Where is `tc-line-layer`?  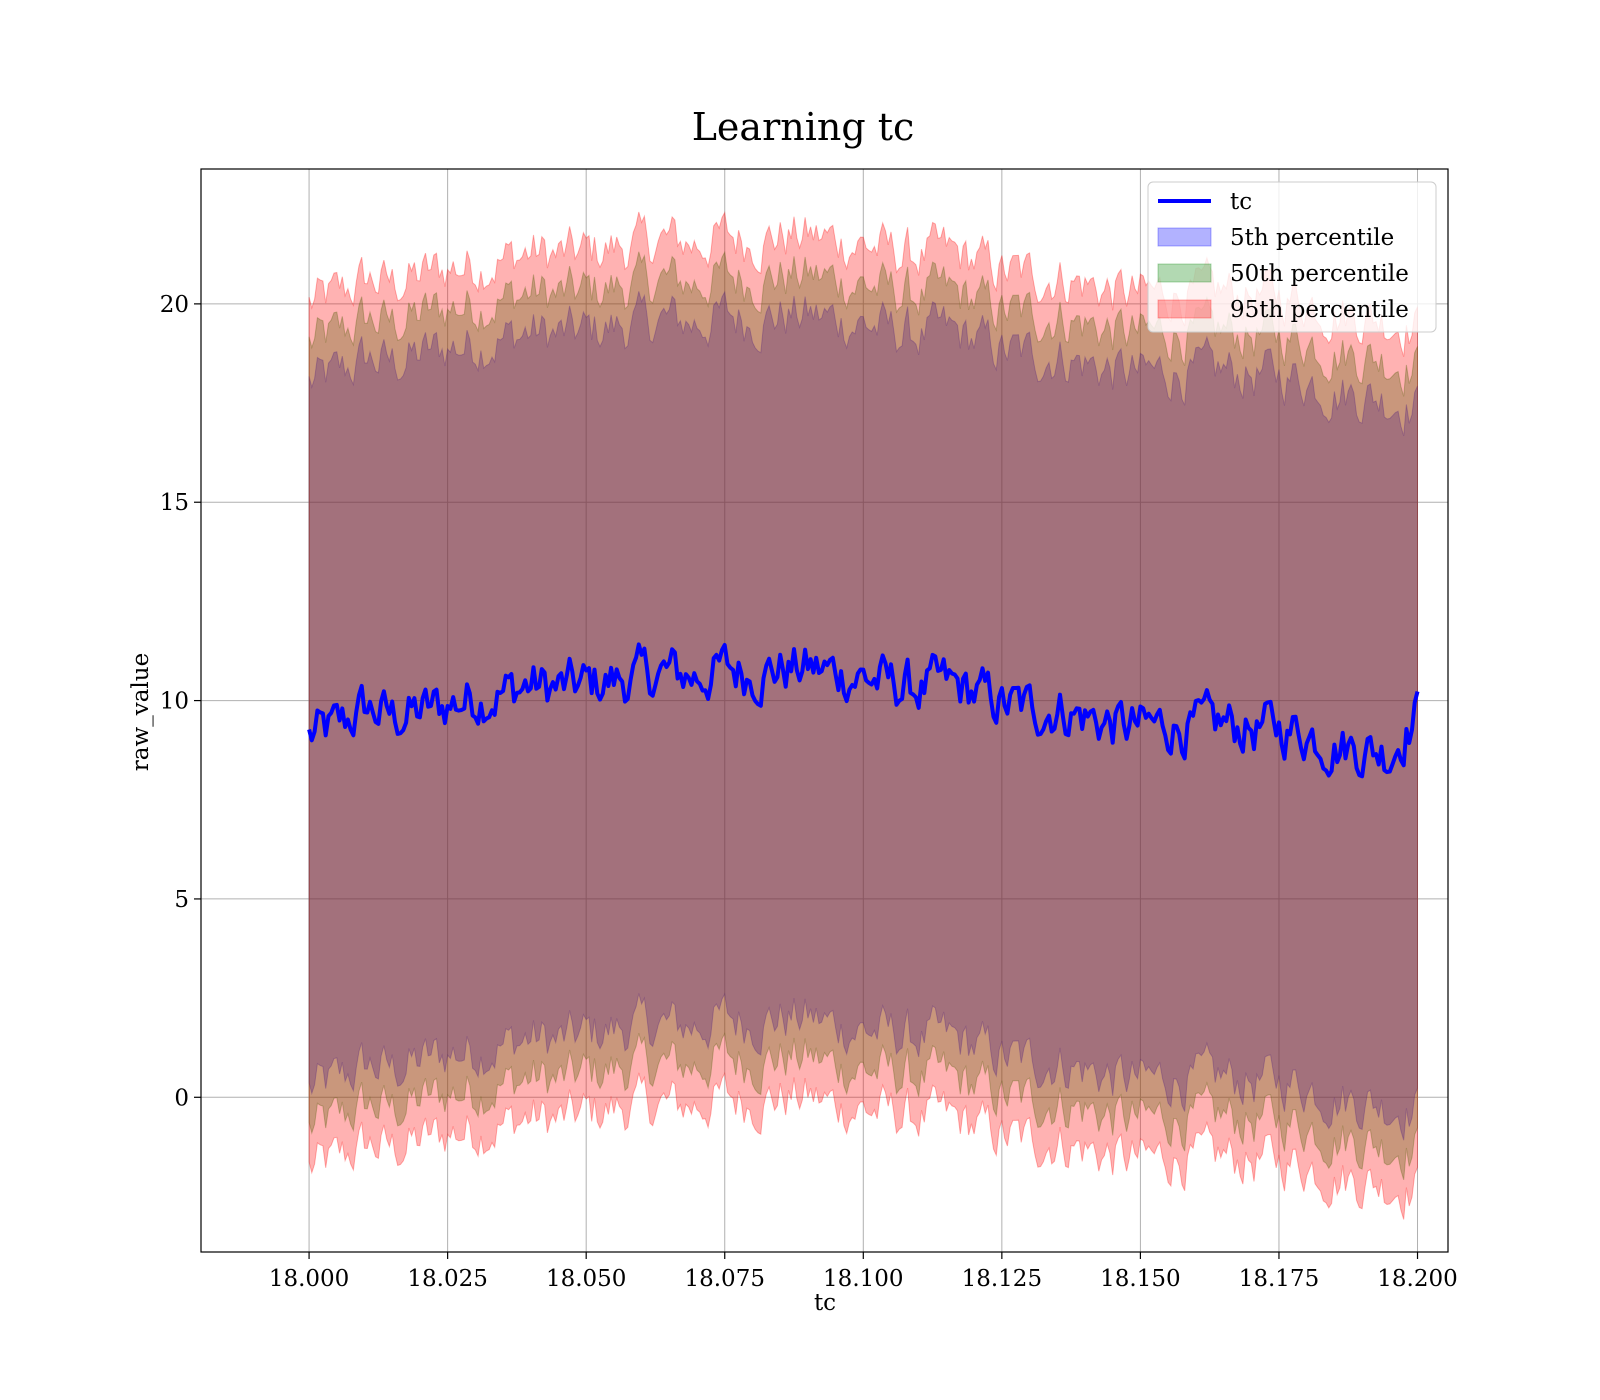 tc-line-layer is located at coordinates (863, 710).